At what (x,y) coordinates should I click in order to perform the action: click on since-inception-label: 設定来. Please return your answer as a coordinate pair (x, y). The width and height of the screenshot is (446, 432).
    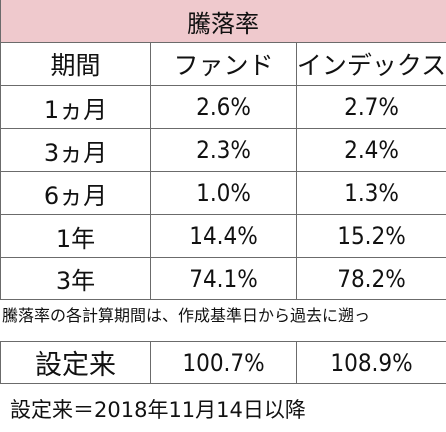
    Looking at the image, I should click on (75, 365).